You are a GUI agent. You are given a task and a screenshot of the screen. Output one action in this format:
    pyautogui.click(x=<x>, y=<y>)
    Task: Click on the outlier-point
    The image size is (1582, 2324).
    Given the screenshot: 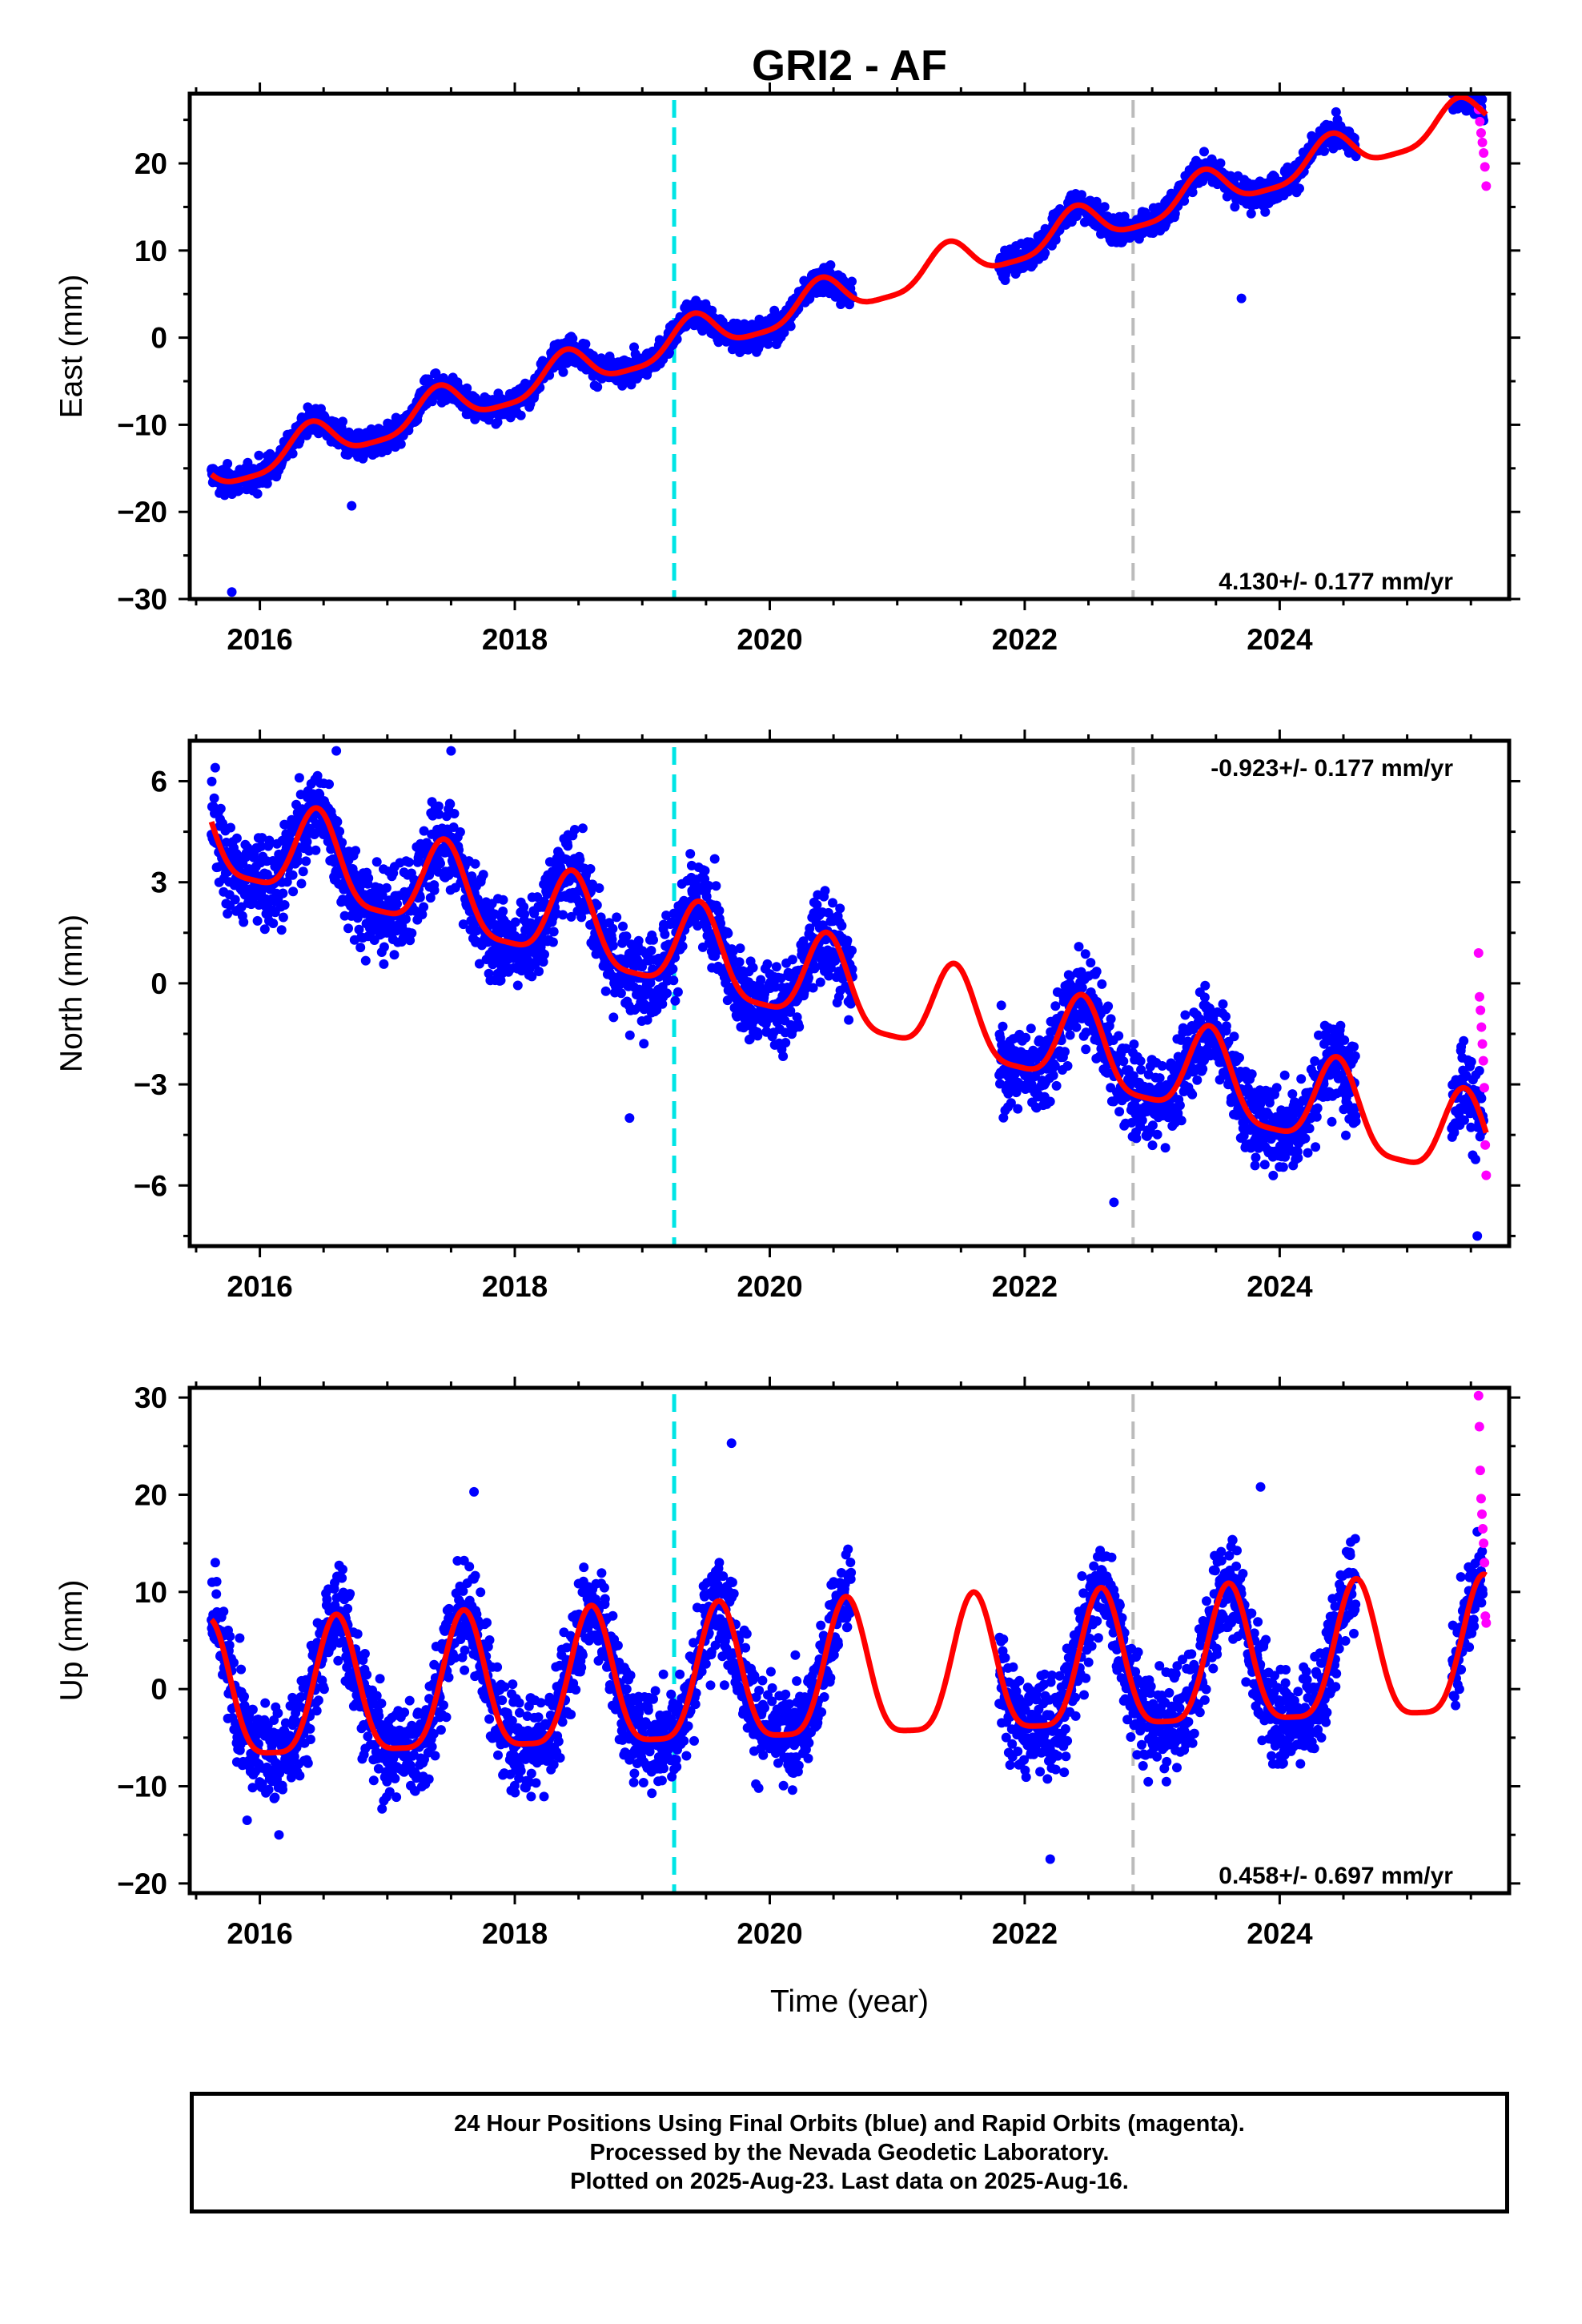 What is the action you would take?
    pyautogui.click(x=352, y=506)
    